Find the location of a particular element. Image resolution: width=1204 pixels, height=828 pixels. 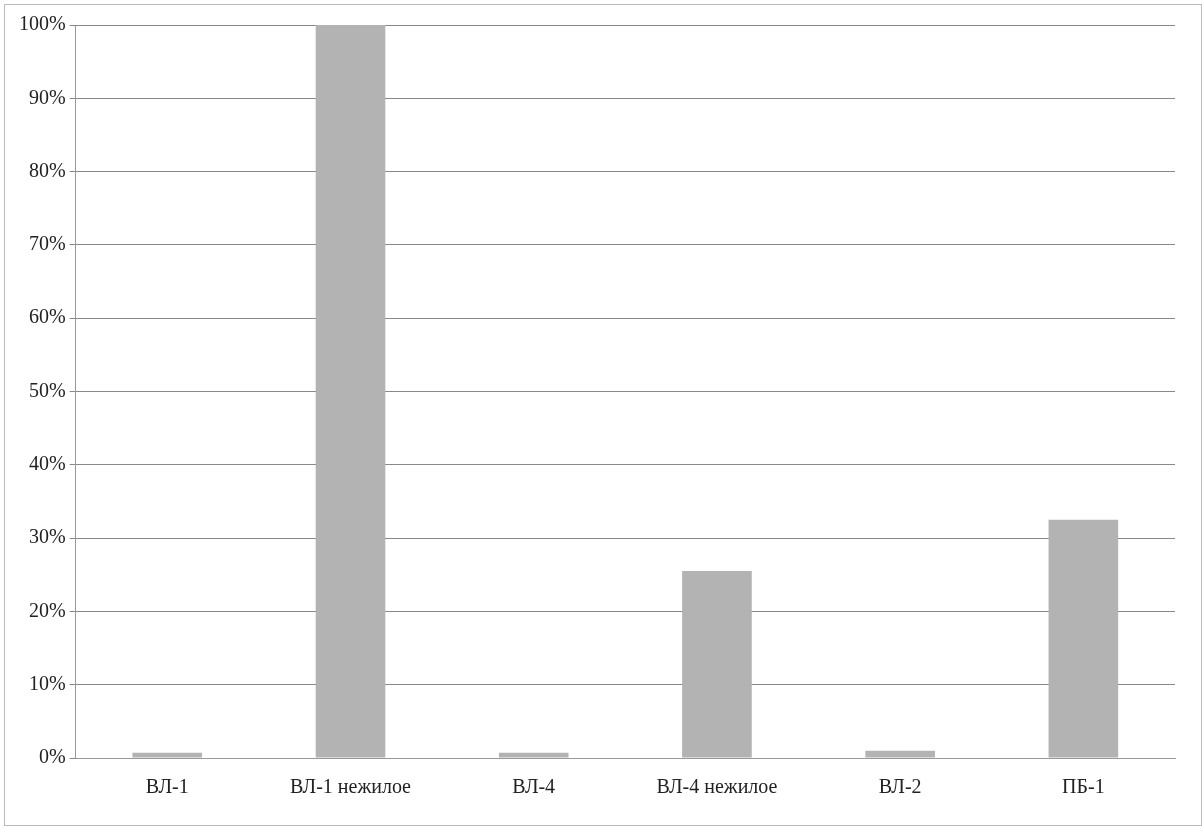

x-tick-label: ВЛ-4 нежилое is located at coordinates (717, 786).